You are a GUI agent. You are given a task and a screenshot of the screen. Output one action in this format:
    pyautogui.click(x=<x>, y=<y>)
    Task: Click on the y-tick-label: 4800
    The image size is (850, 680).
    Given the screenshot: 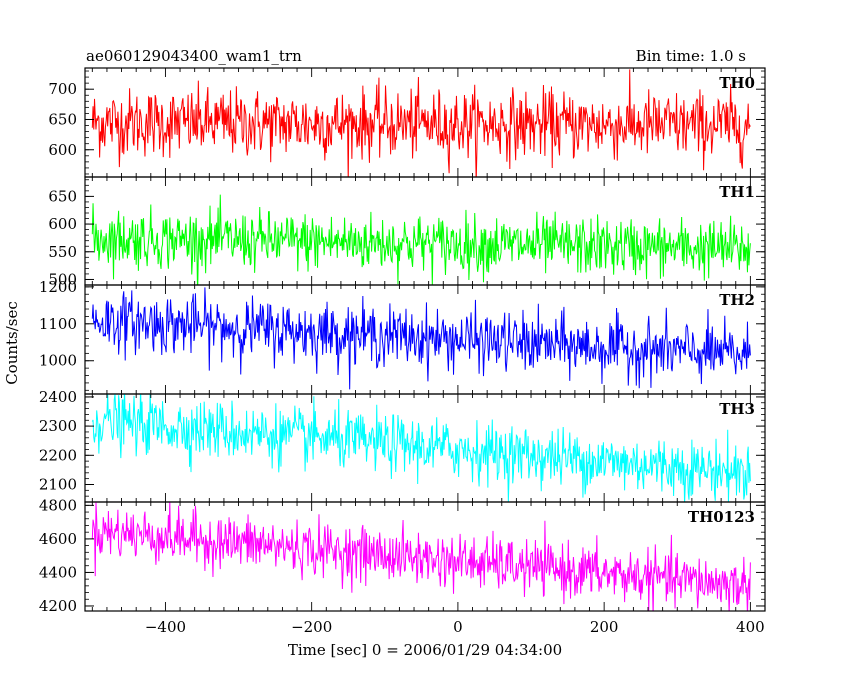 What is the action you would take?
    pyautogui.click(x=58, y=505)
    